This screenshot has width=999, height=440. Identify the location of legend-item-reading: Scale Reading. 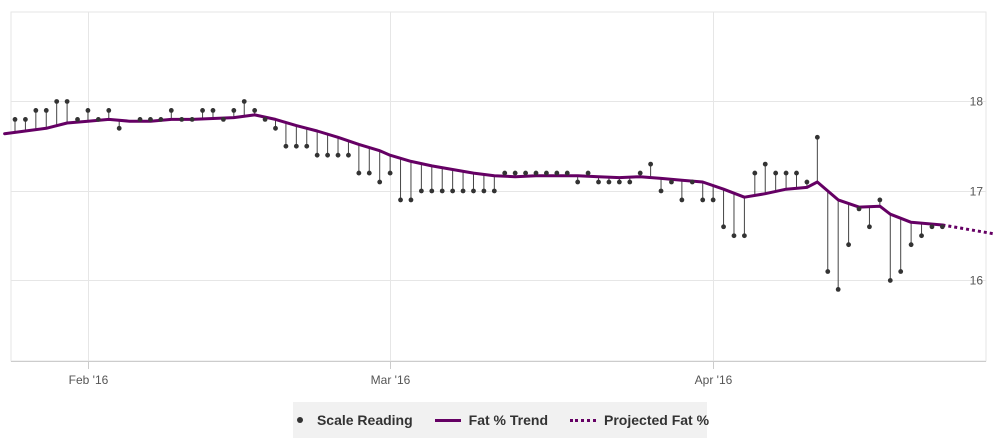
(352, 420).